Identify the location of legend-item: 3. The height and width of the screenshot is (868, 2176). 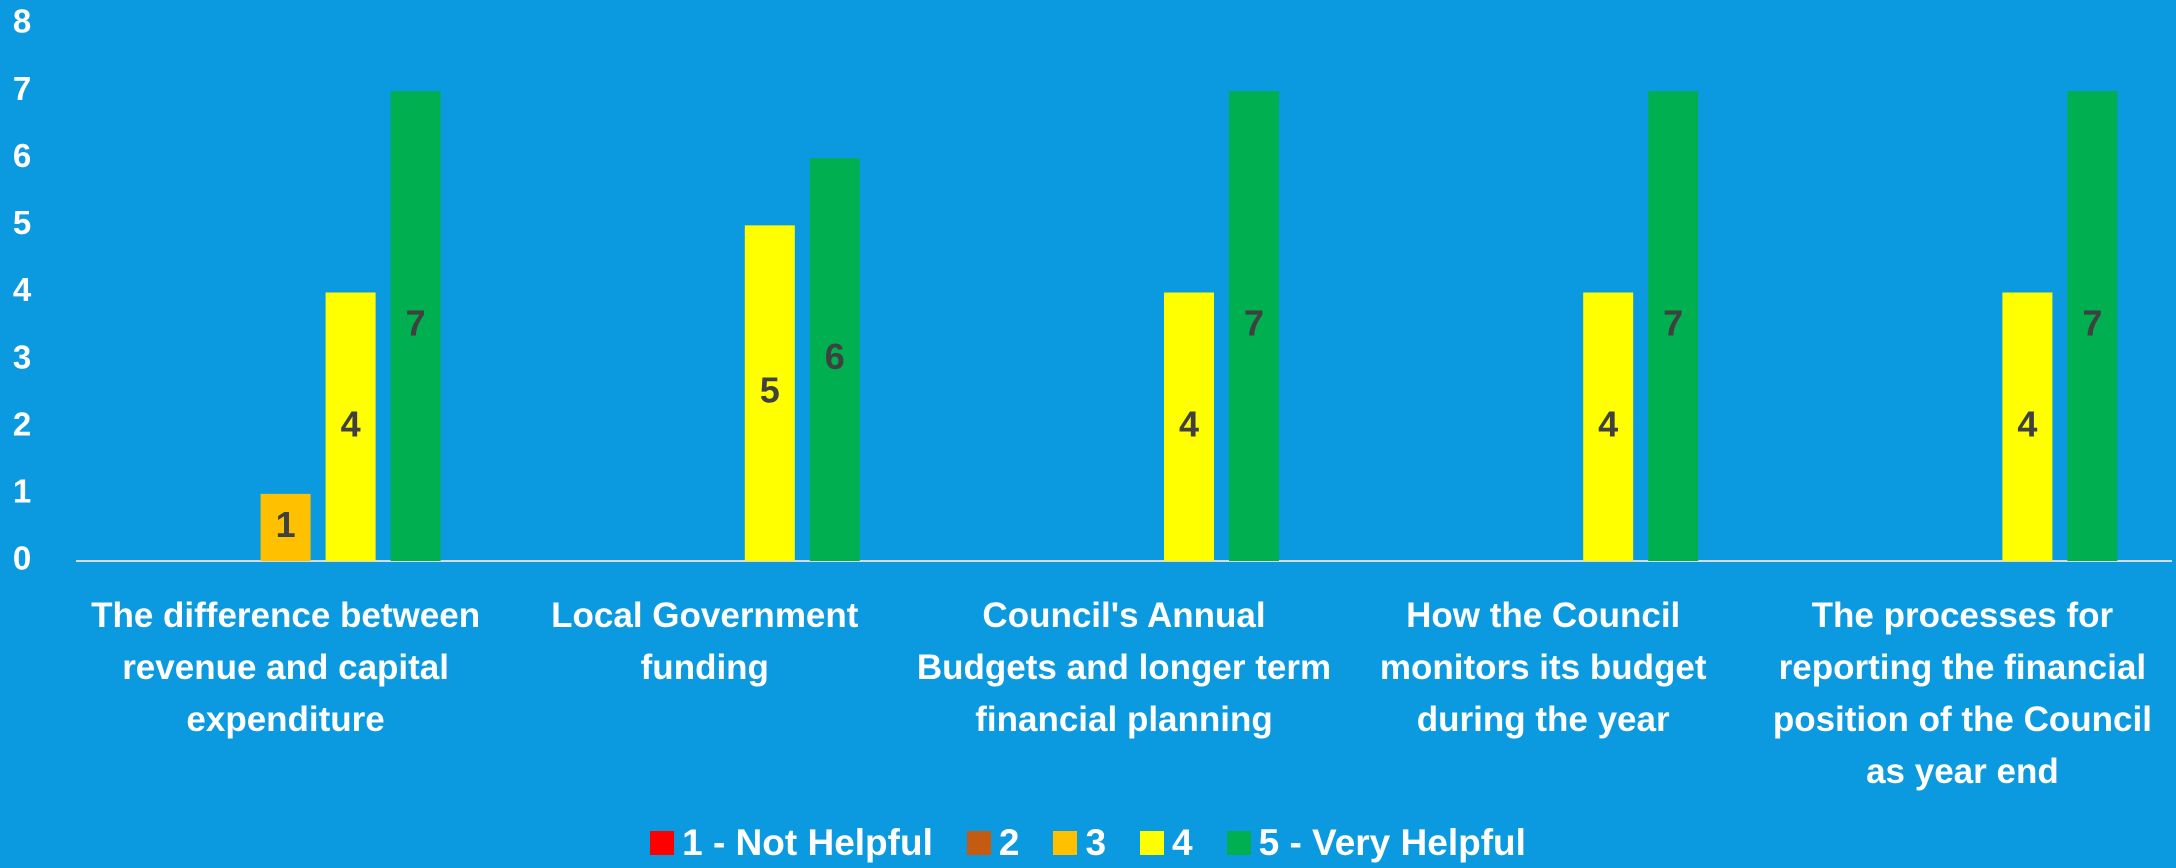
(1079, 843).